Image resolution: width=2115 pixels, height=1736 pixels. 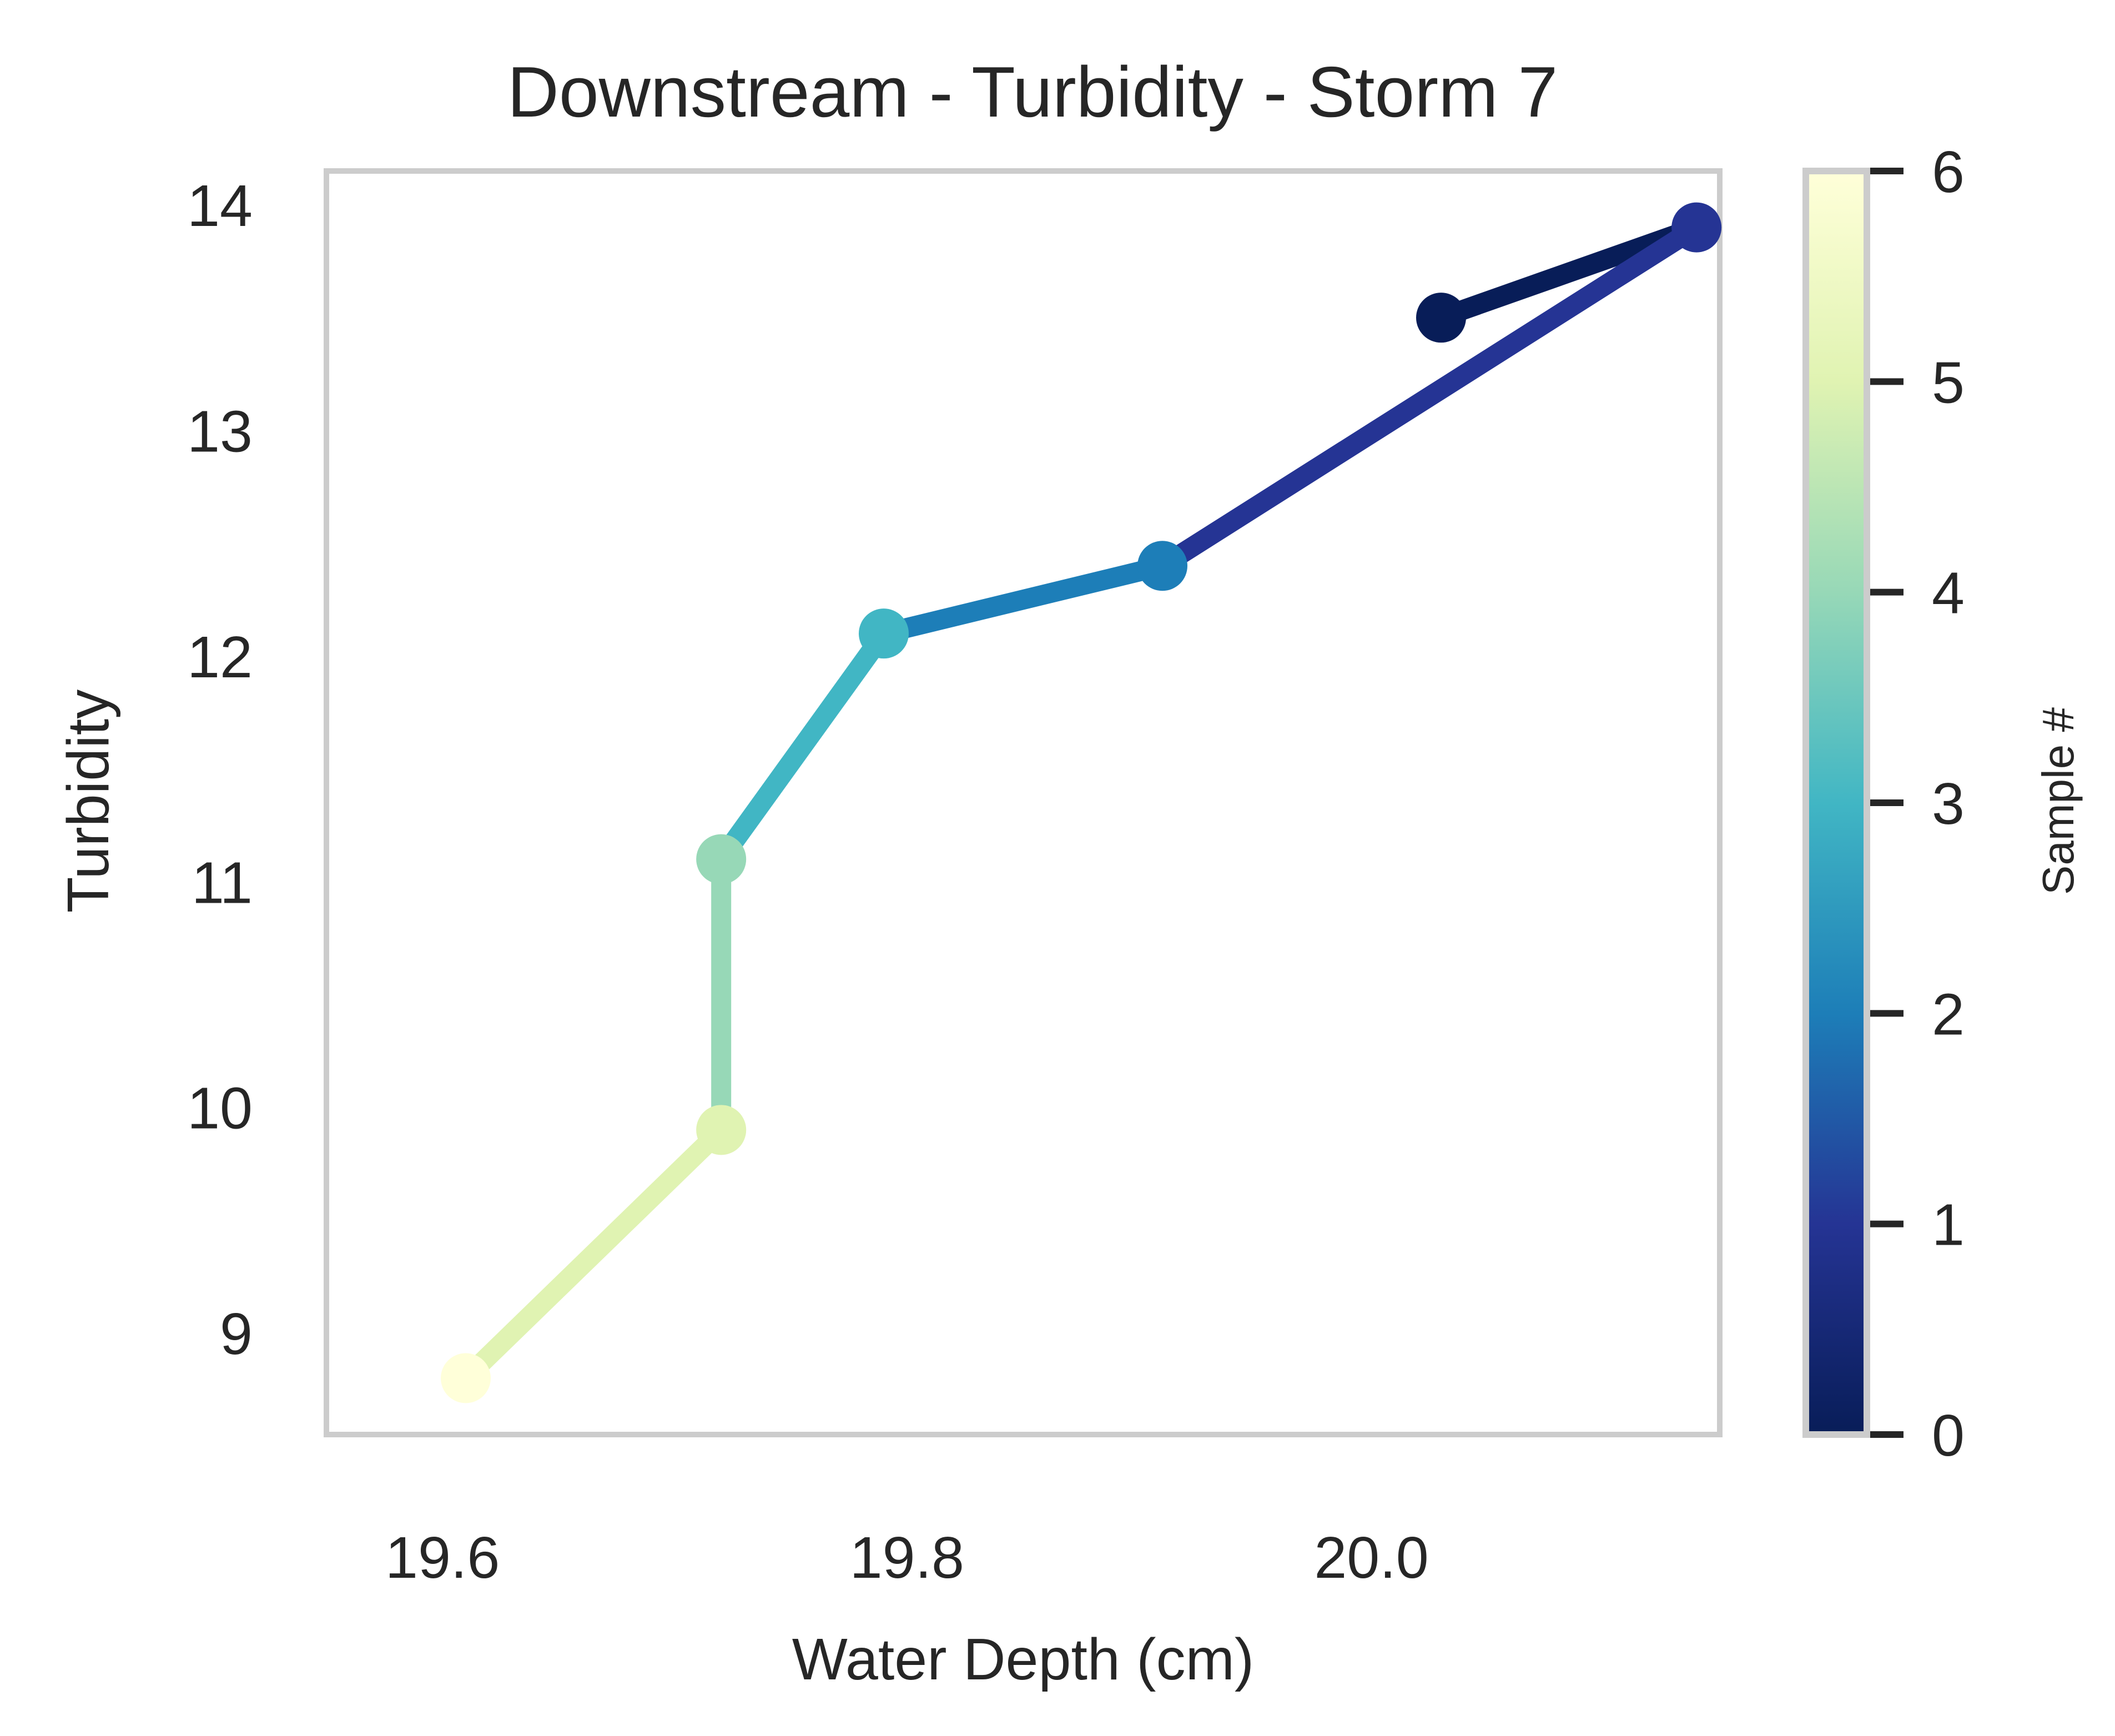 I want to click on colorbar-tick-label: 2, so click(x=1948, y=1015).